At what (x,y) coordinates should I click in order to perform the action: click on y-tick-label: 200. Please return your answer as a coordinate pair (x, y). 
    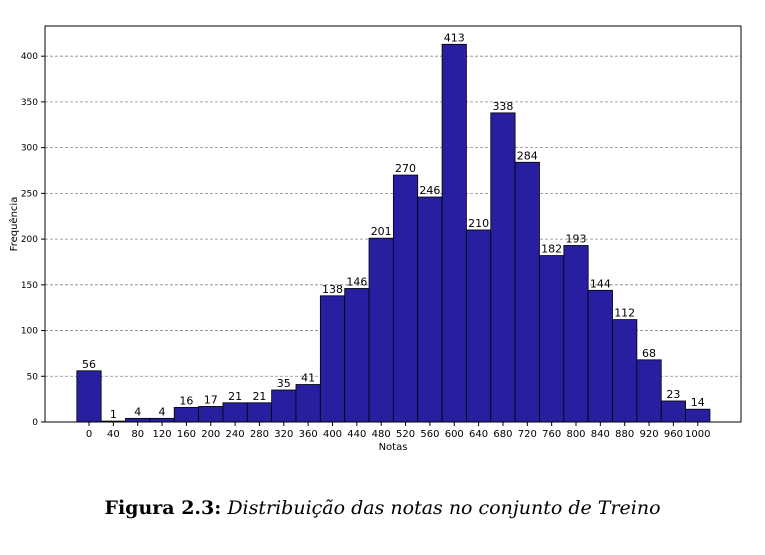
    Looking at the image, I should click on (29, 240).